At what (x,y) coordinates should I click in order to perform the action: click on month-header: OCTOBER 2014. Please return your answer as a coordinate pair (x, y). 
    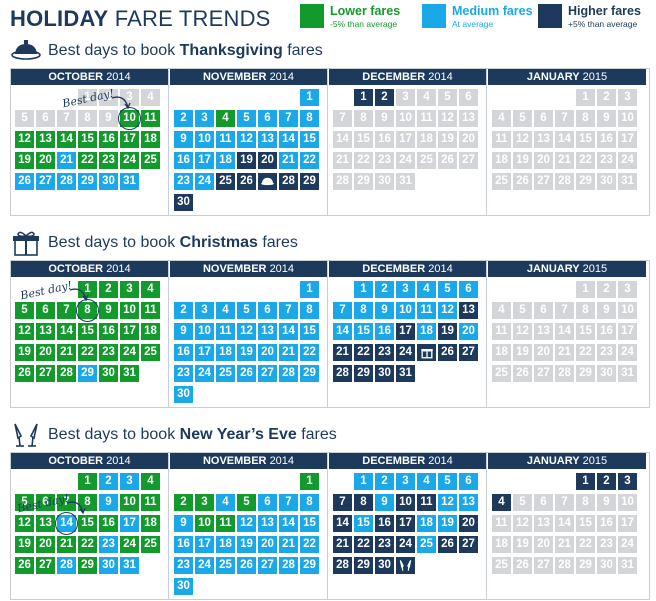
    Looking at the image, I should click on (89, 461).